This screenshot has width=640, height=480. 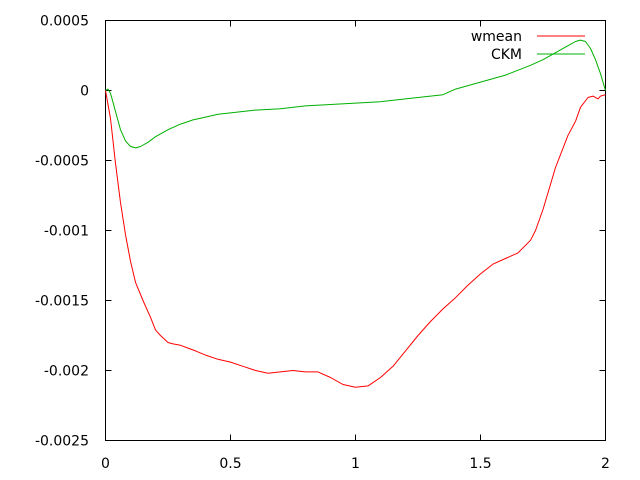 I want to click on y-tick-label: -0.0005, so click(x=62, y=162).